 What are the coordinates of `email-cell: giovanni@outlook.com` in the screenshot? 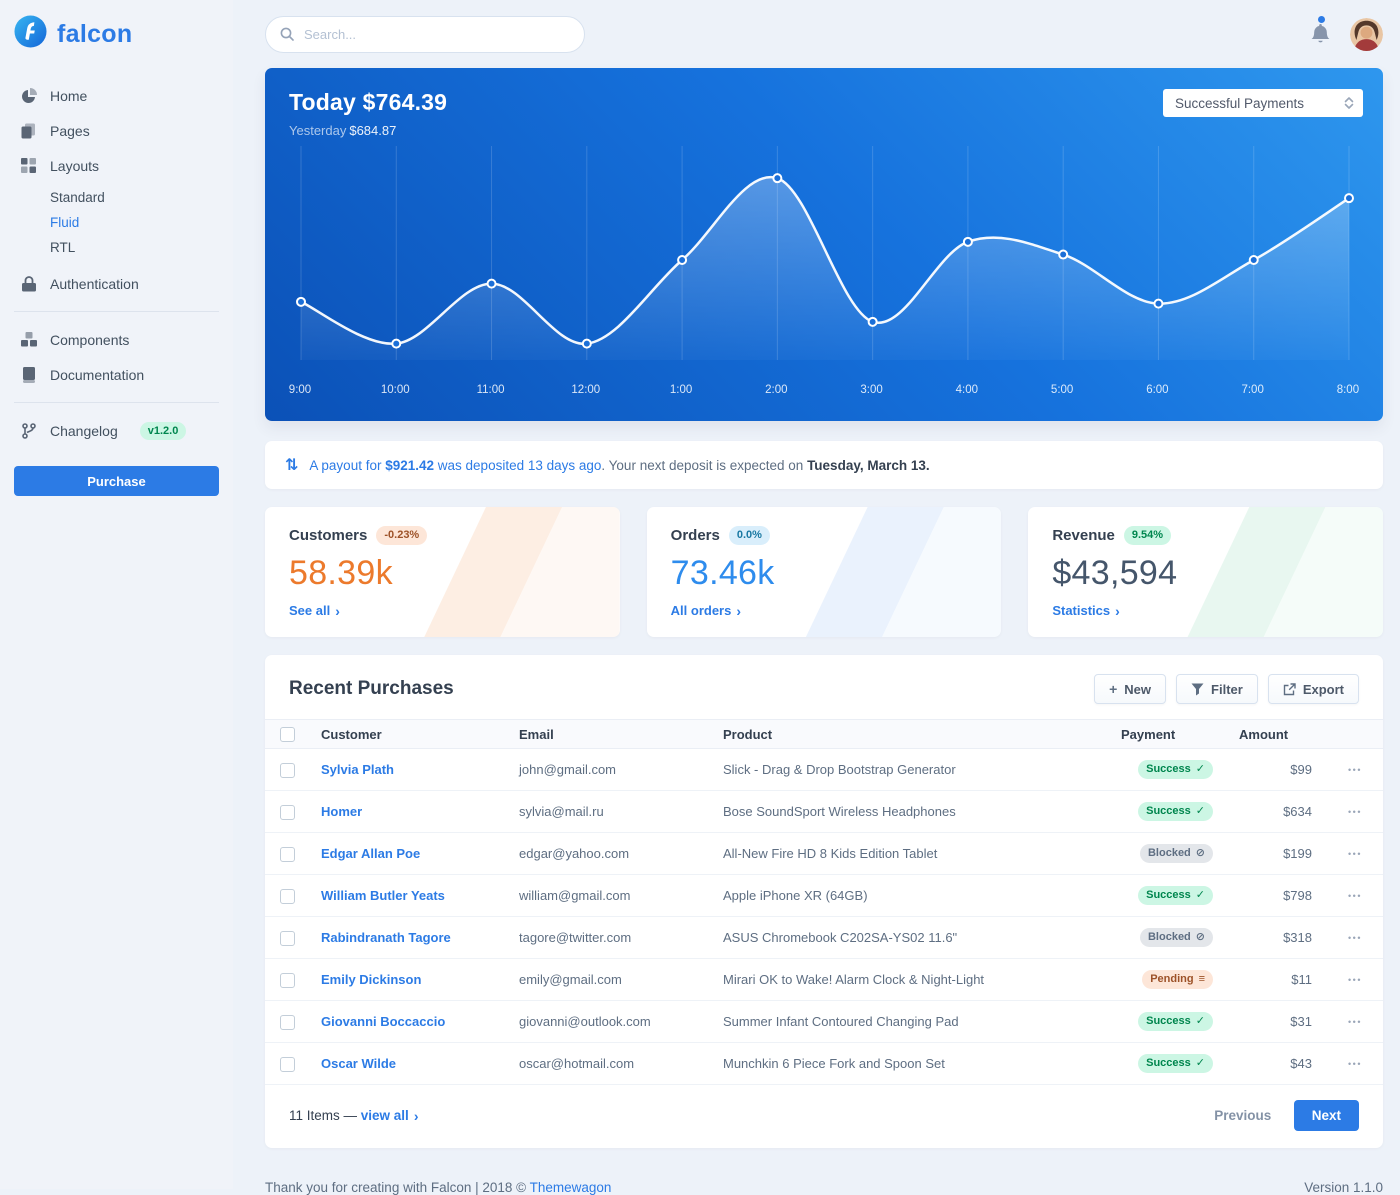 It's located at (585, 1022).